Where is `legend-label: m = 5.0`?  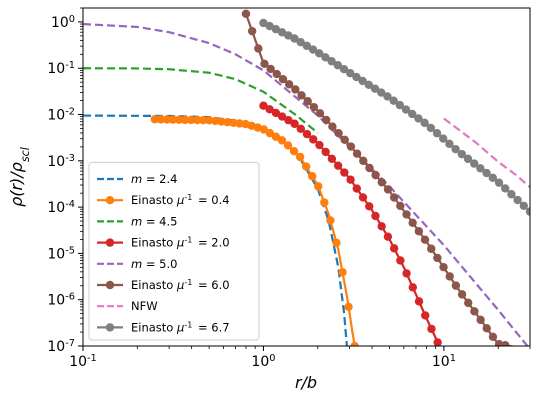
legend-label: m = 5.0 is located at coordinates (154, 264).